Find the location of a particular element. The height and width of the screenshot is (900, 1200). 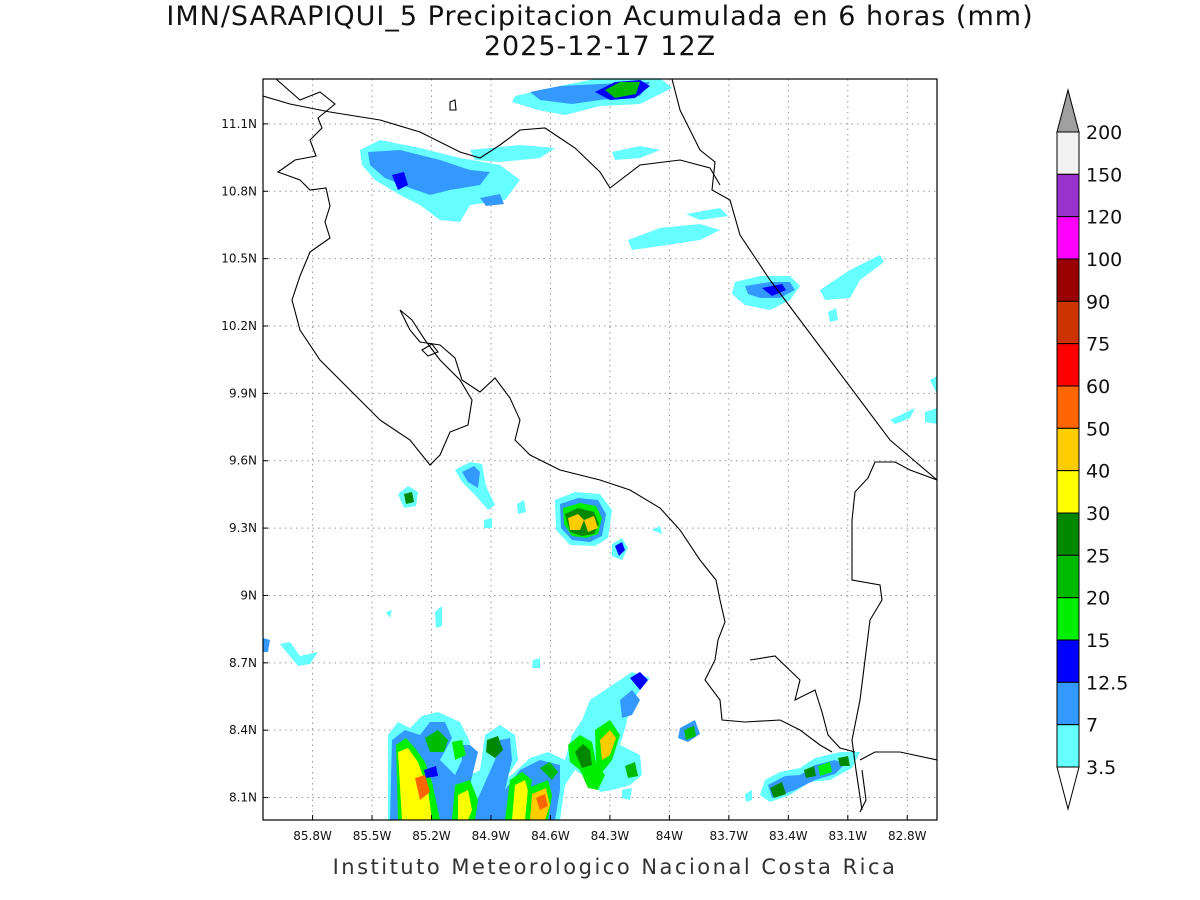

x-tick-label: 83.1W is located at coordinates (847, 836).